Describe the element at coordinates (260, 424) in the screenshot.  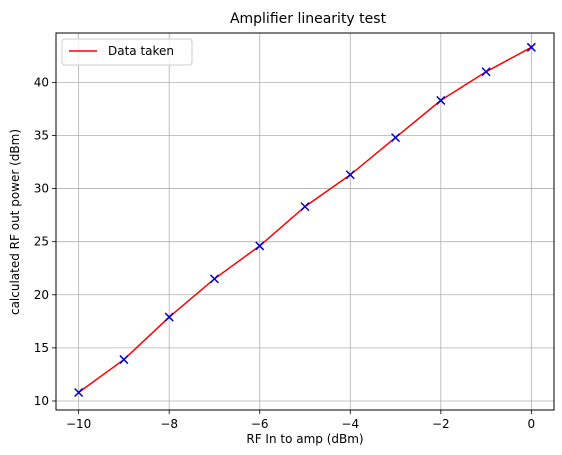
I see `x-tick-label: −6` at that location.